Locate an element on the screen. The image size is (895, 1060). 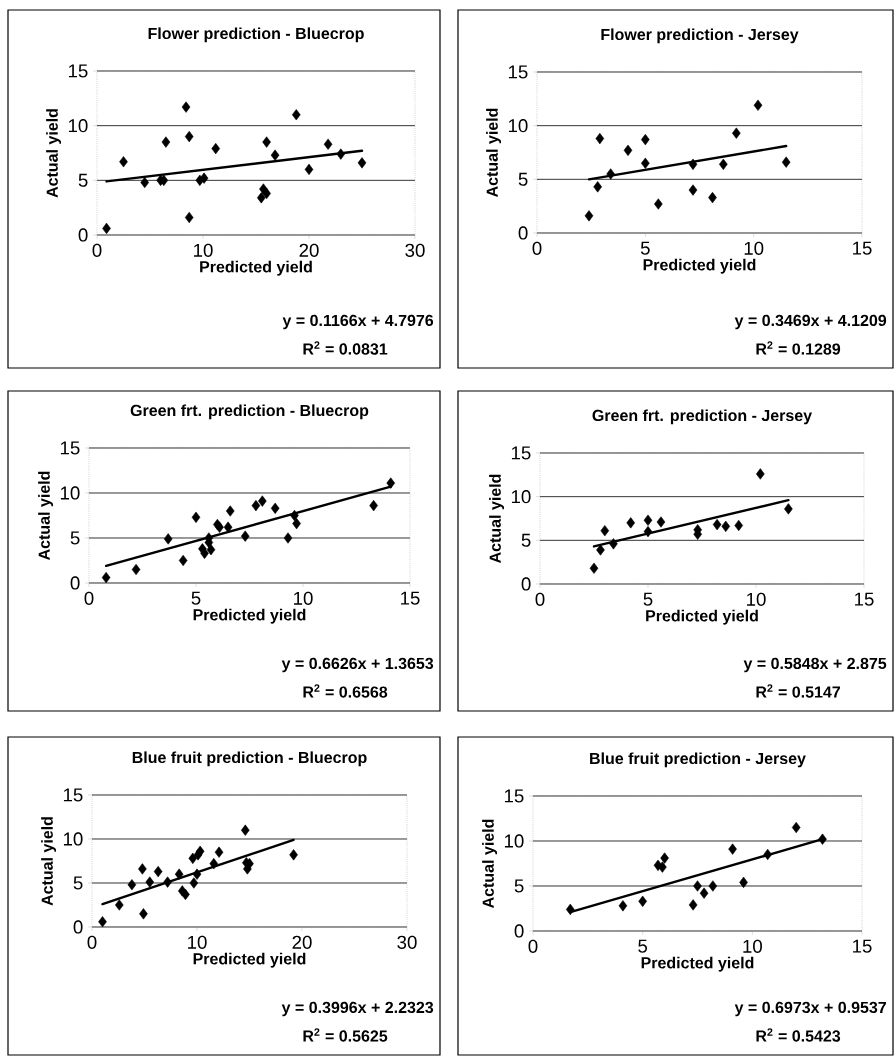
text: y = 0.6626x + 1.3653 is located at coordinates (357, 665).